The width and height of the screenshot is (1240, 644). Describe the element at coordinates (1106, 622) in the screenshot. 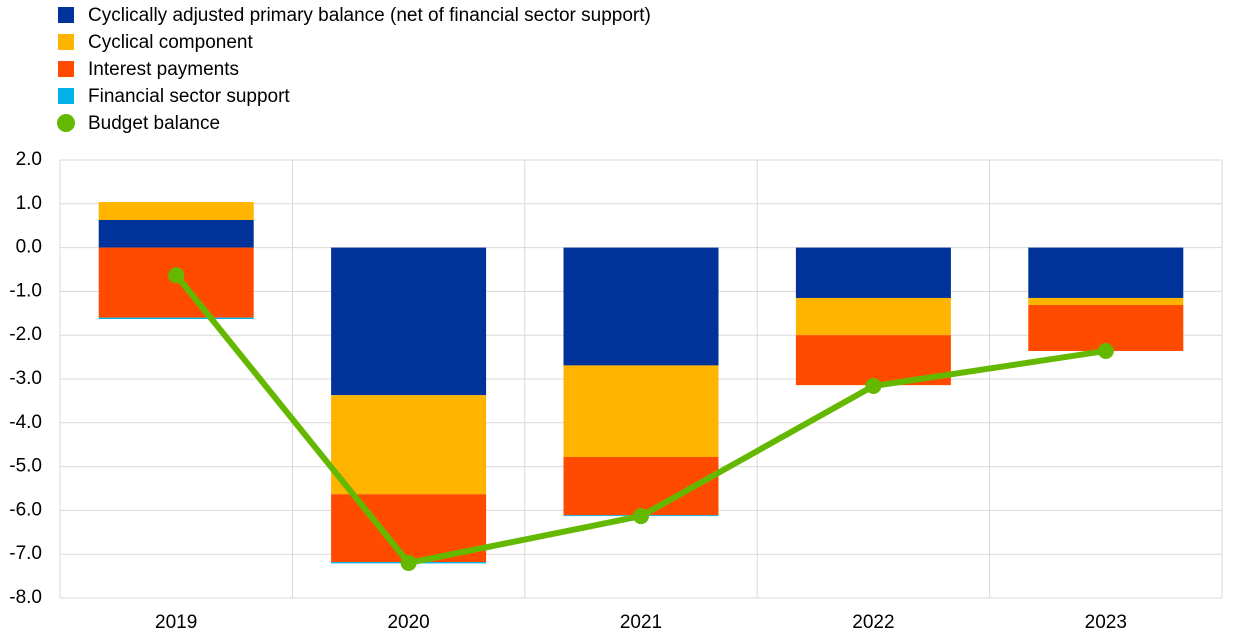

I see `x-tick-label: 2023` at that location.